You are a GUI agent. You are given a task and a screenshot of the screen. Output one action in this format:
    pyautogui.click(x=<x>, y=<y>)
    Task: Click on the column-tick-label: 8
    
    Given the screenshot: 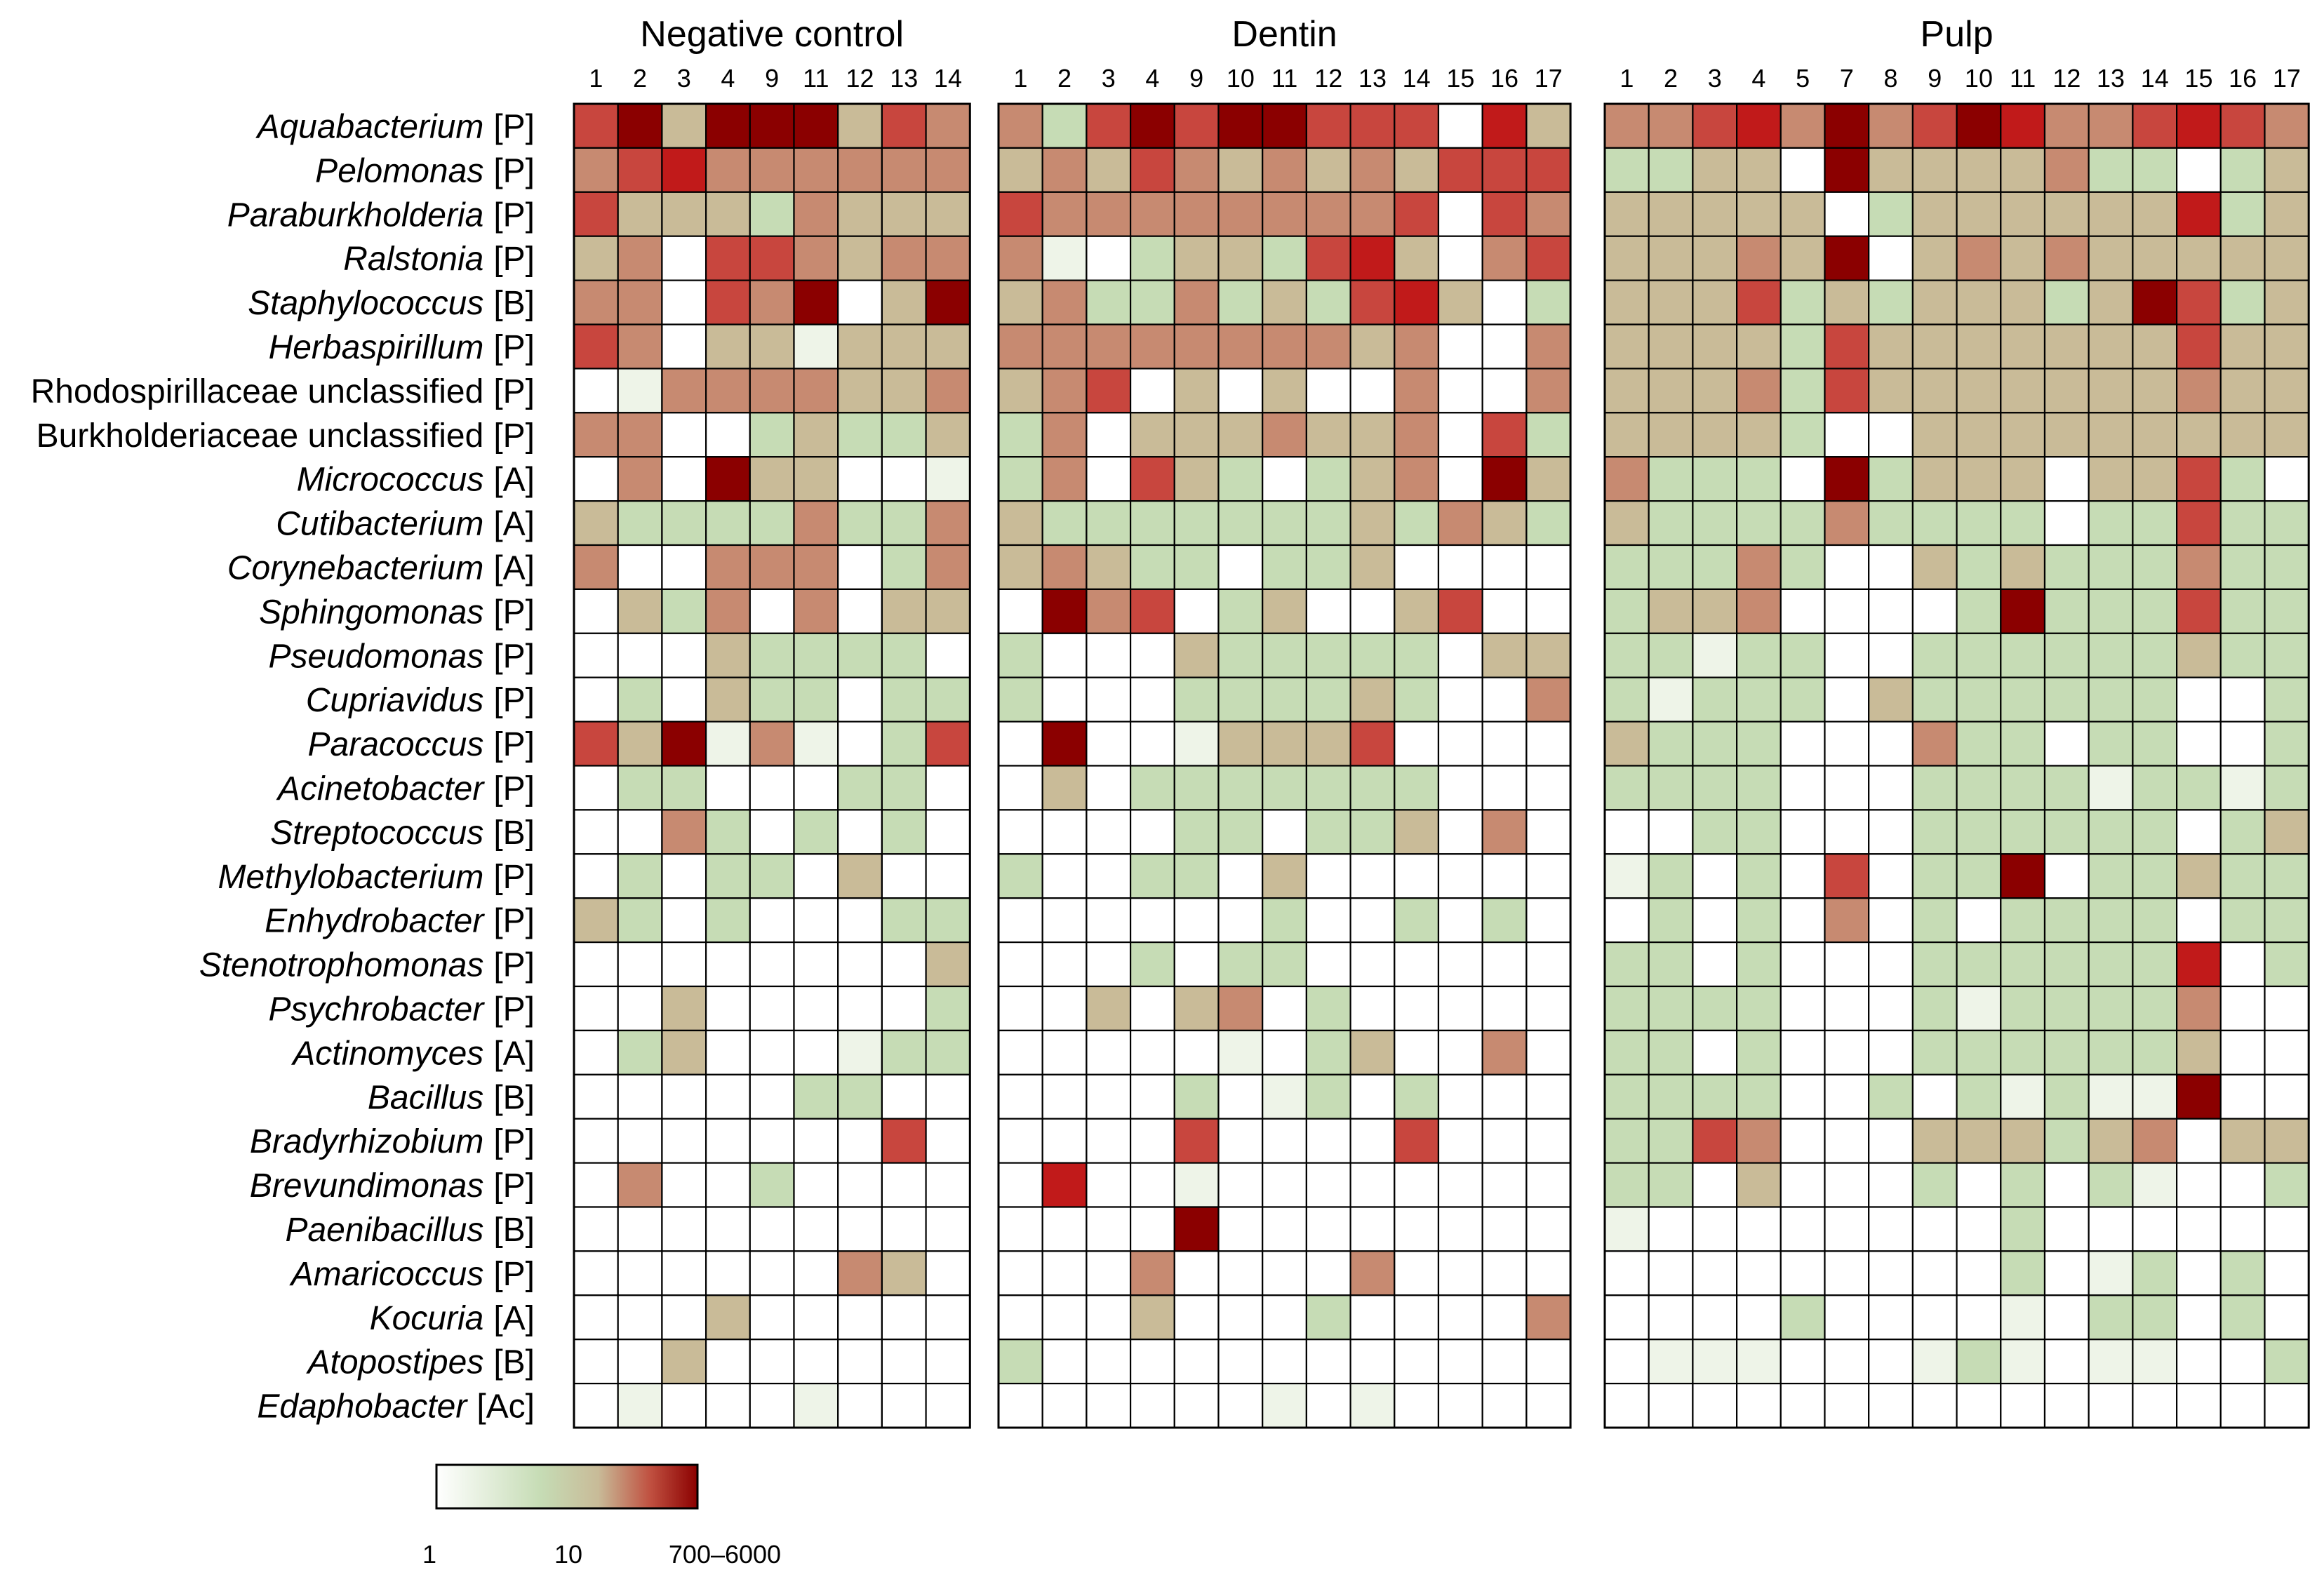 What is the action you would take?
    pyautogui.click(x=1891, y=79)
    